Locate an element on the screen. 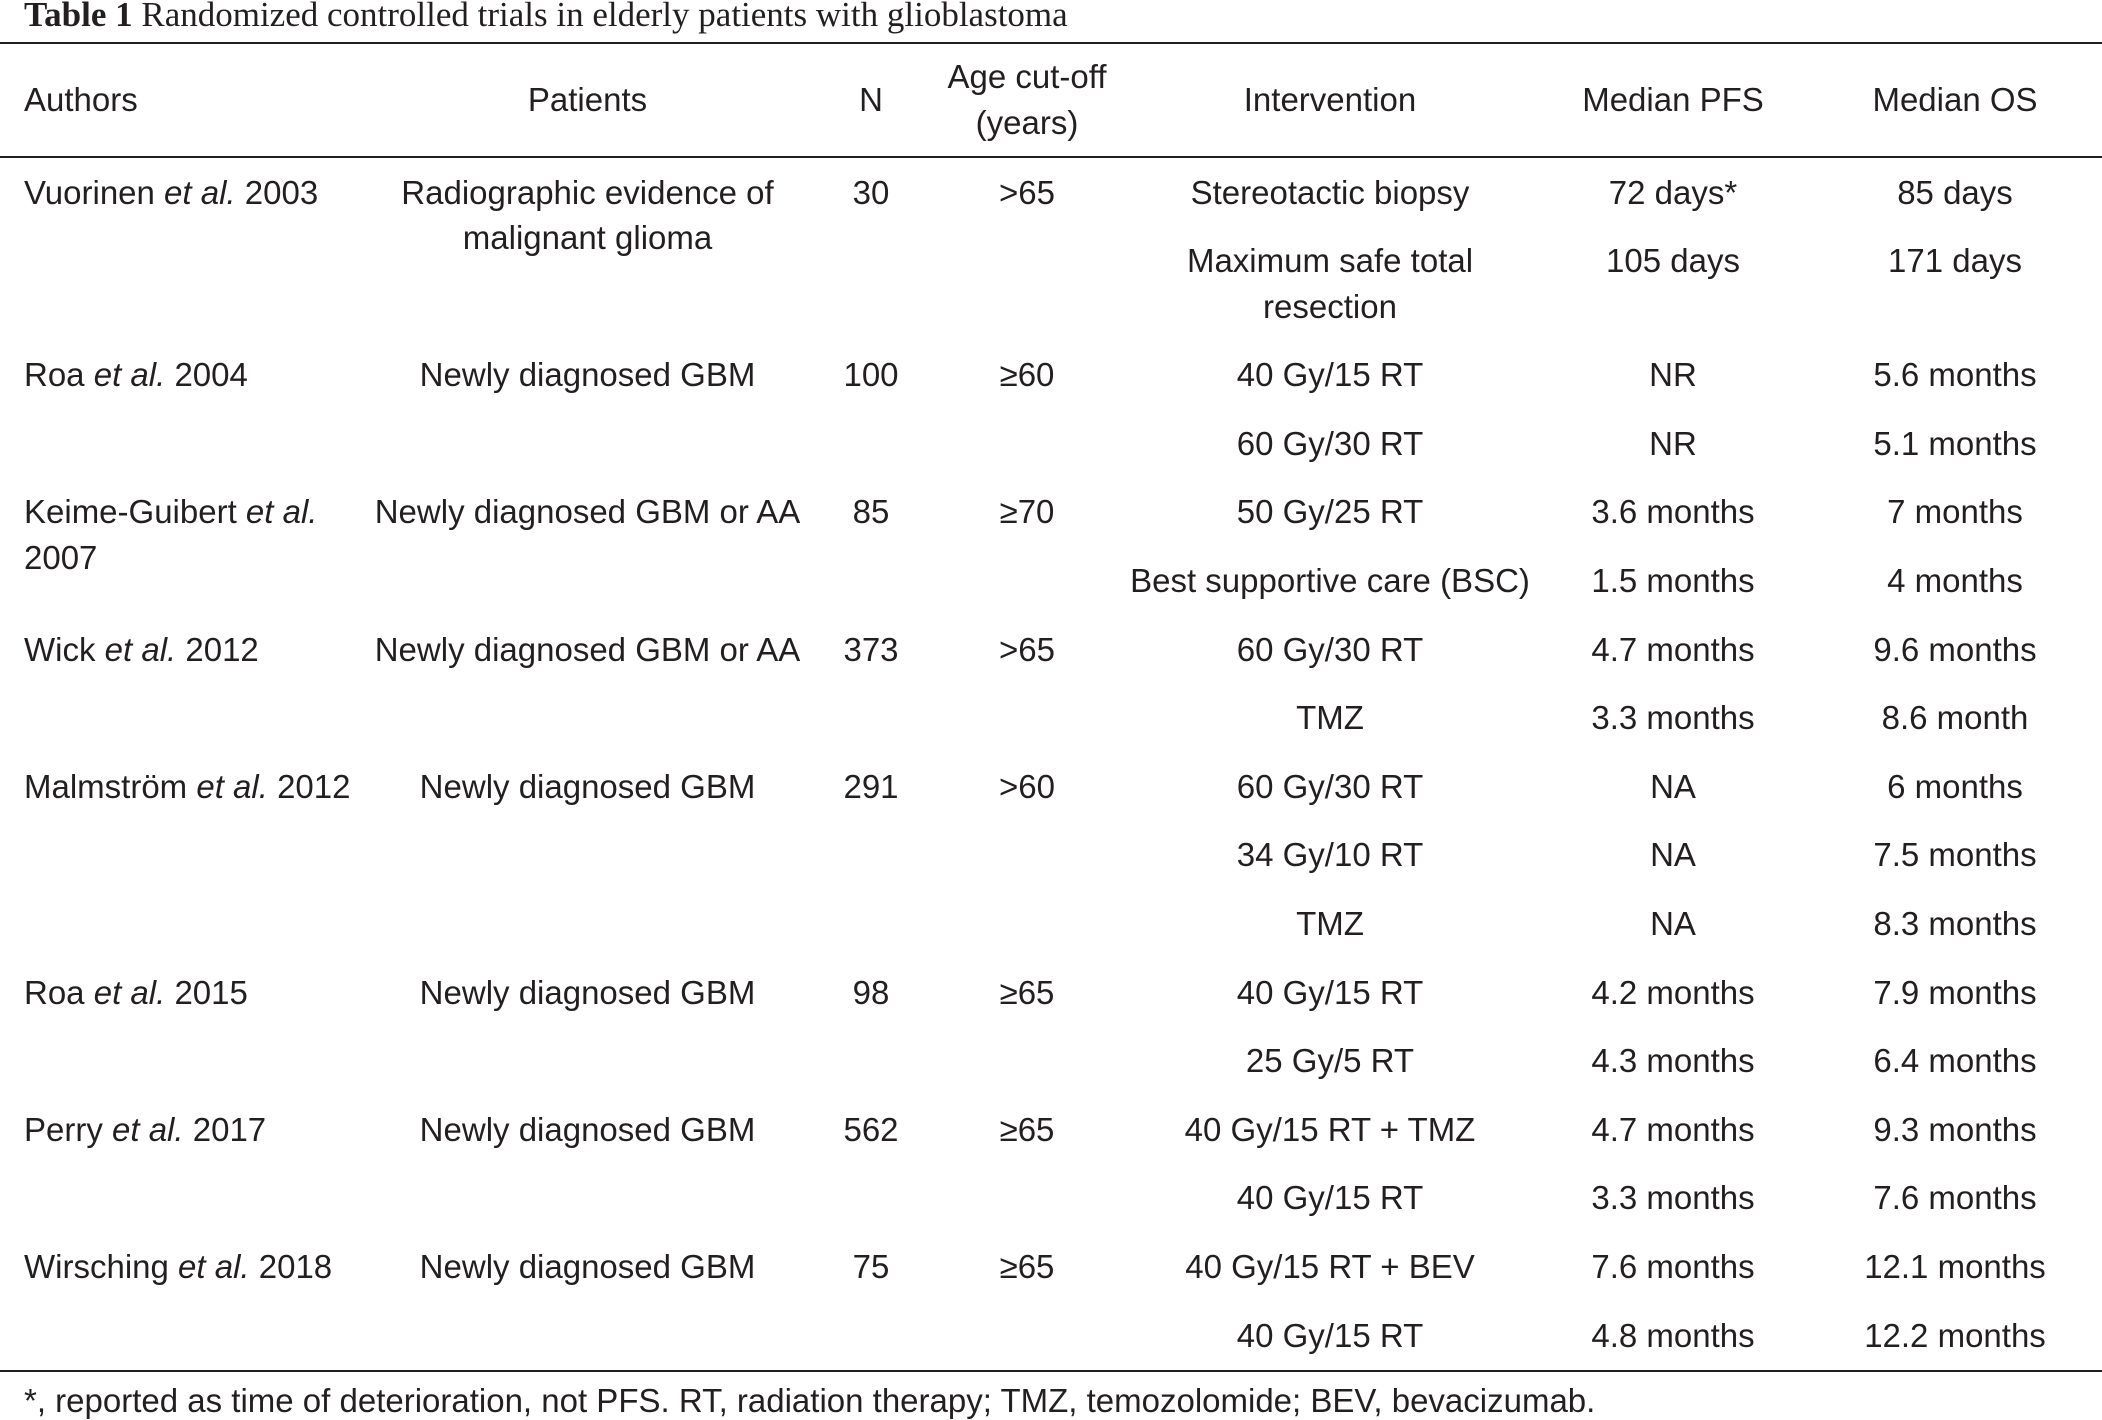 The width and height of the screenshot is (2102, 1420). authors-cell: Perry et al. 2017 is located at coordinates (182, 1123).